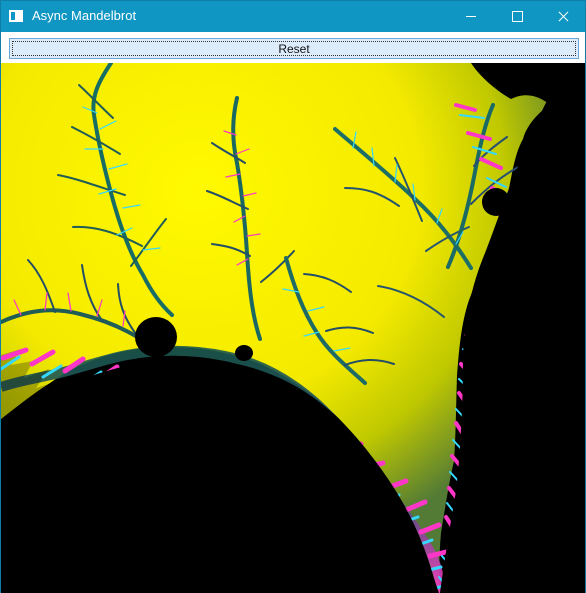 The image size is (586, 593). What do you see at coordinates (16, 16) in the screenshot?
I see `app-window-icon` at bounding box center [16, 16].